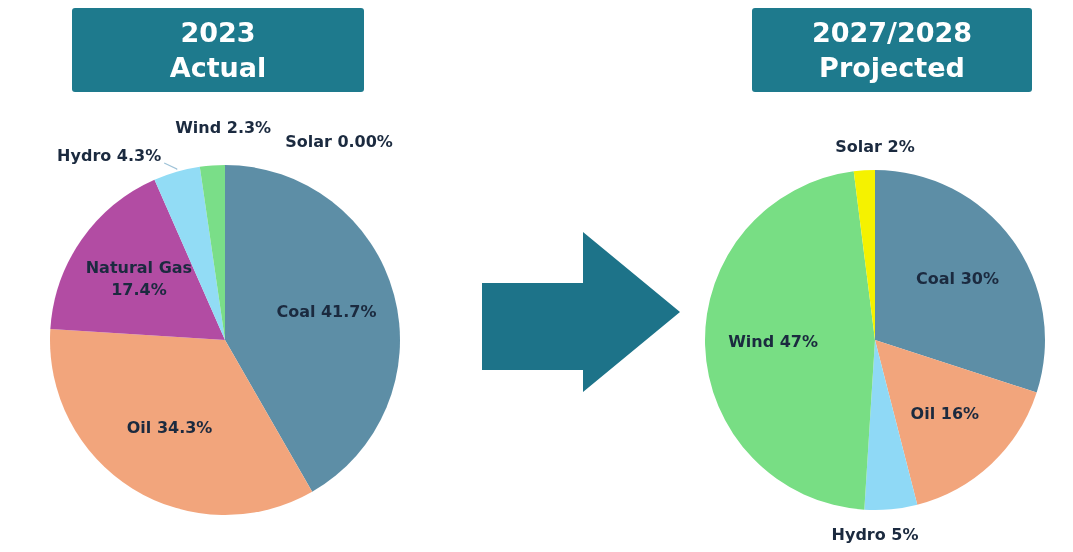 This screenshot has width=1073, height=552. I want to click on slice-label: Hydro 5%, so click(875, 535).